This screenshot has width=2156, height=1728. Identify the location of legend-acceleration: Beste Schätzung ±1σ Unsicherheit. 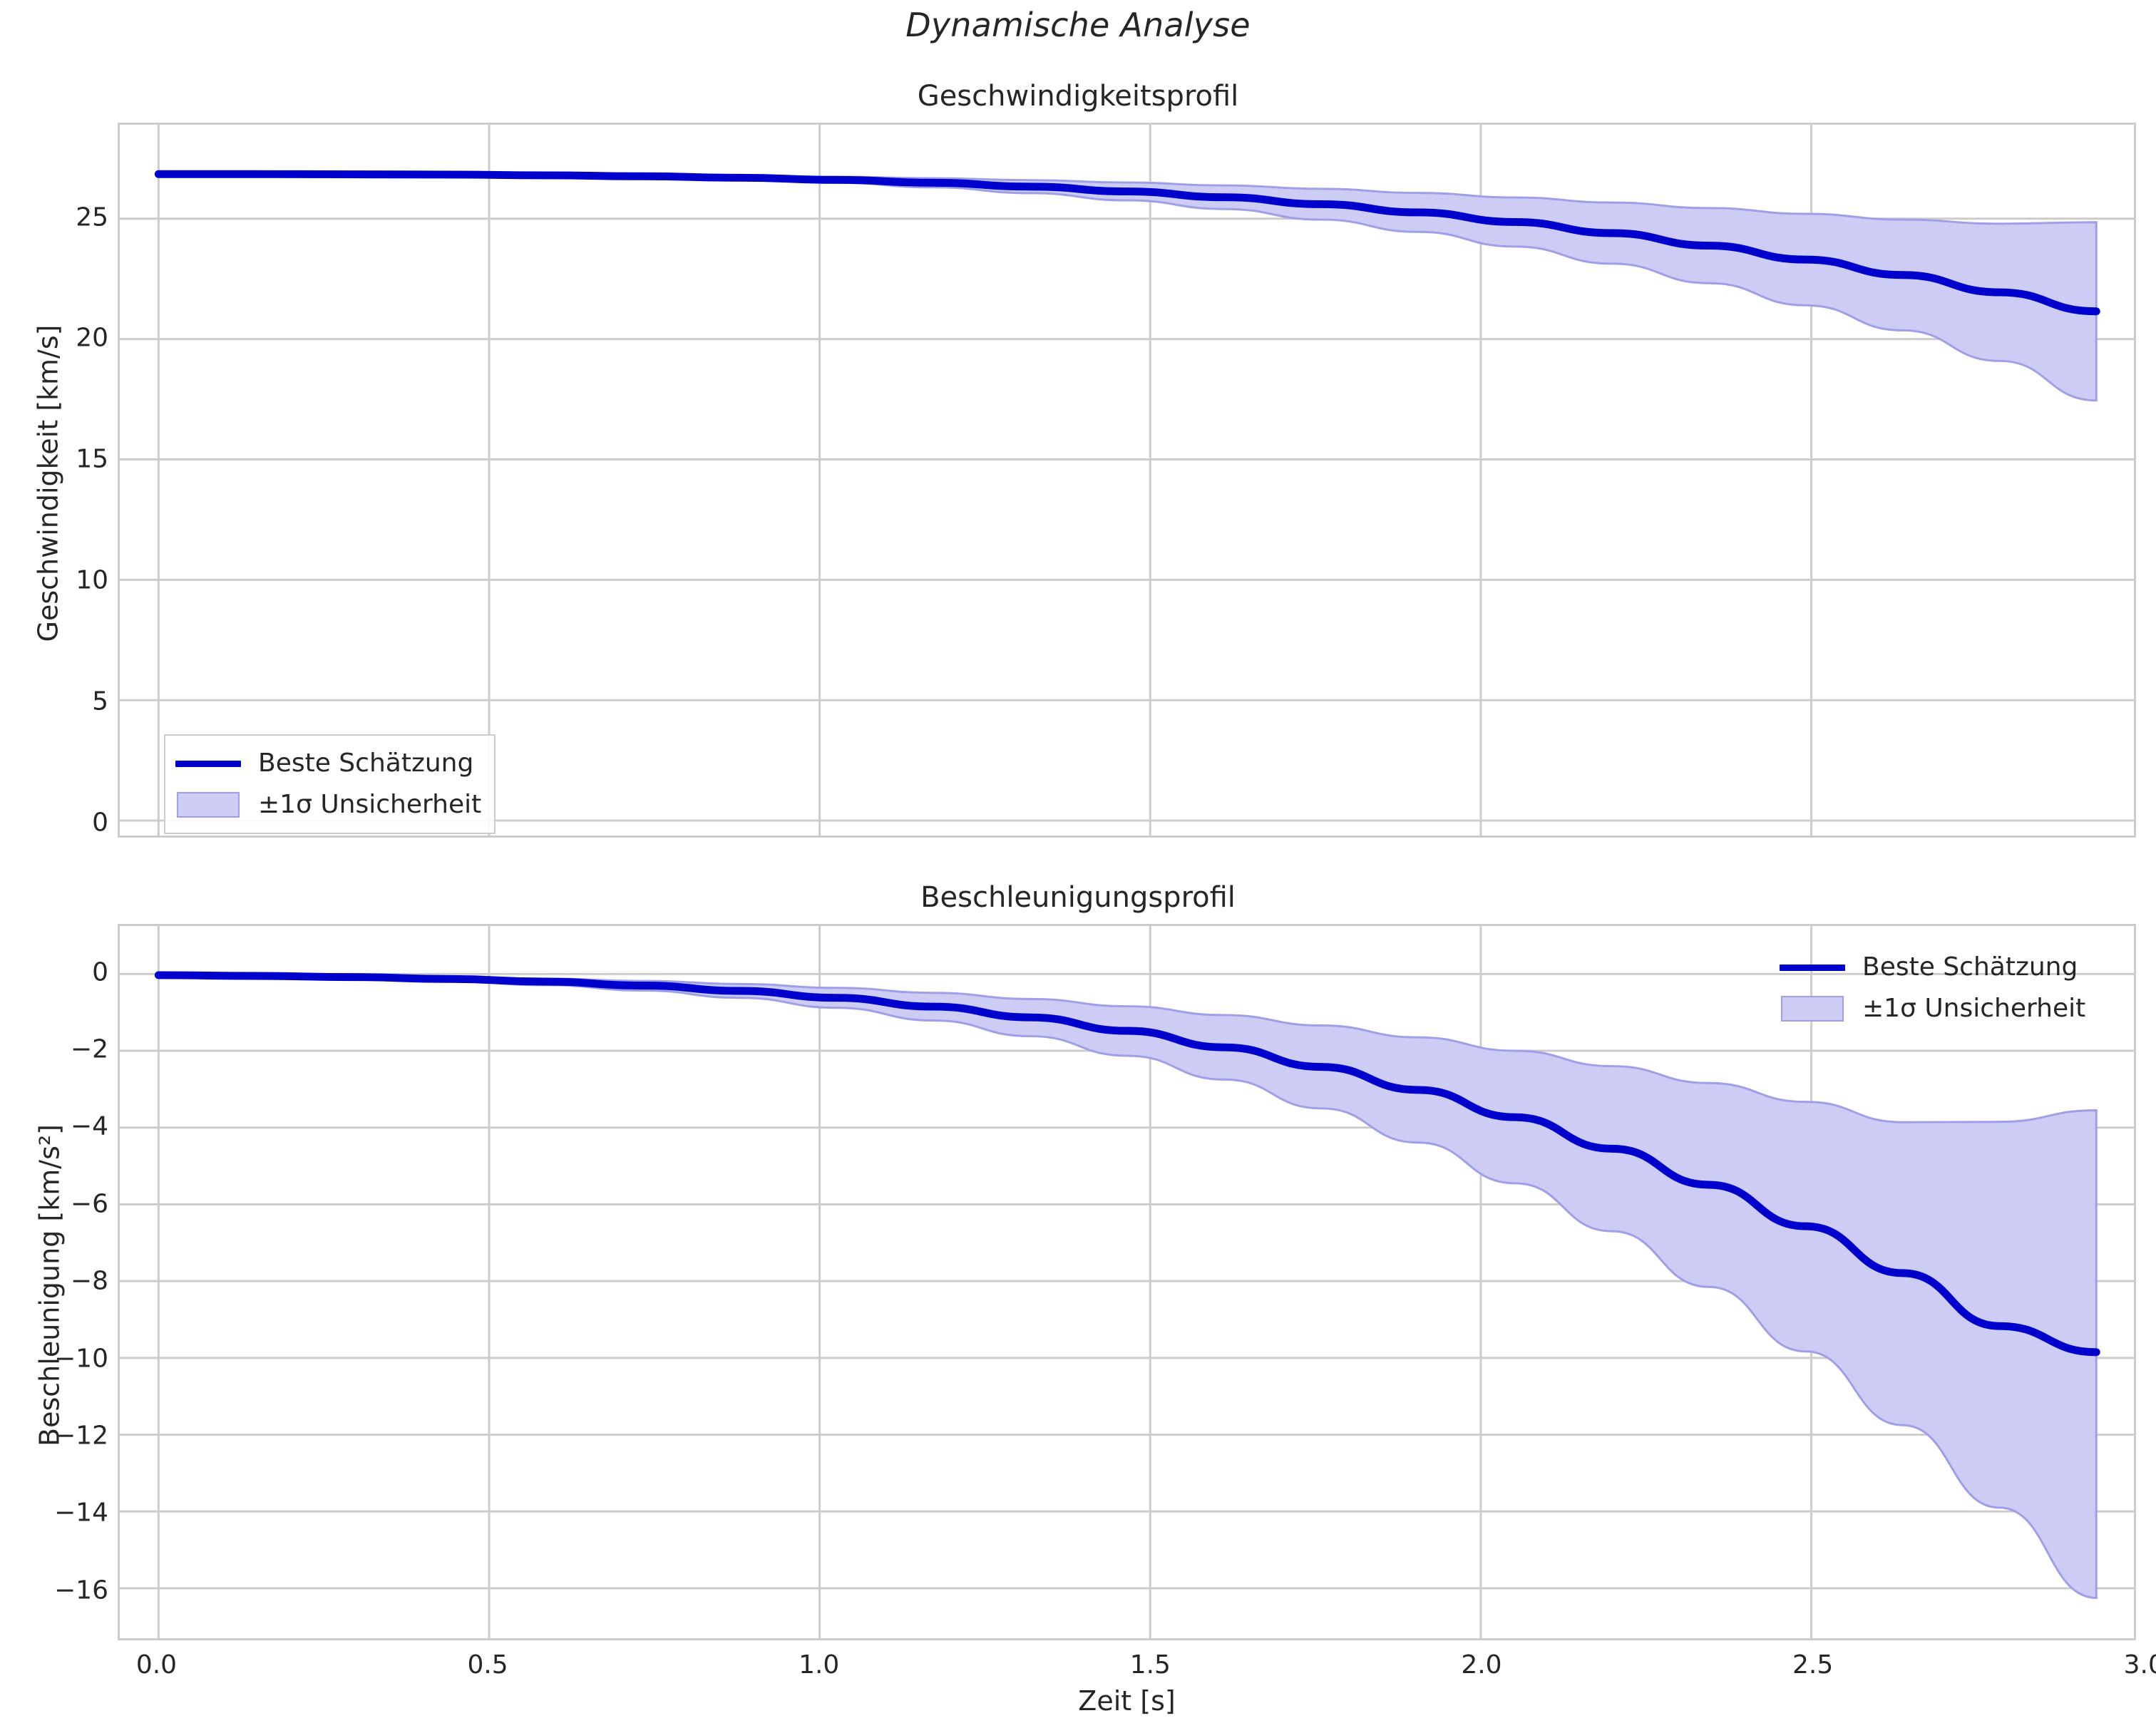
(1934, 988).